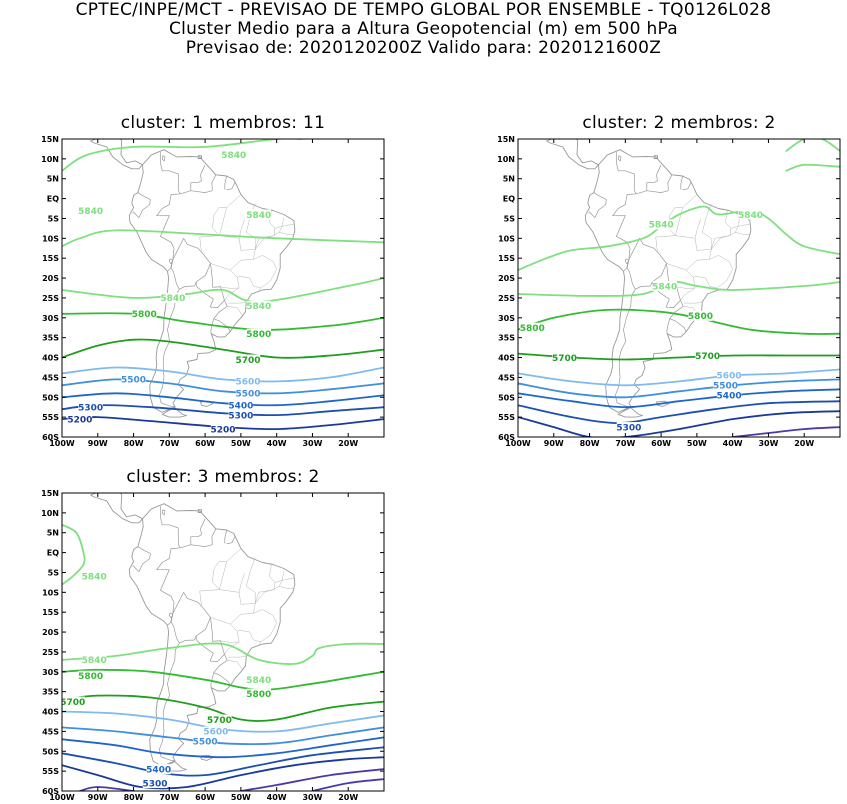 This screenshot has width=847, height=804. Describe the element at coordinates (241, 797) in the screenshot. I see `lon-label: 50W` at that location.